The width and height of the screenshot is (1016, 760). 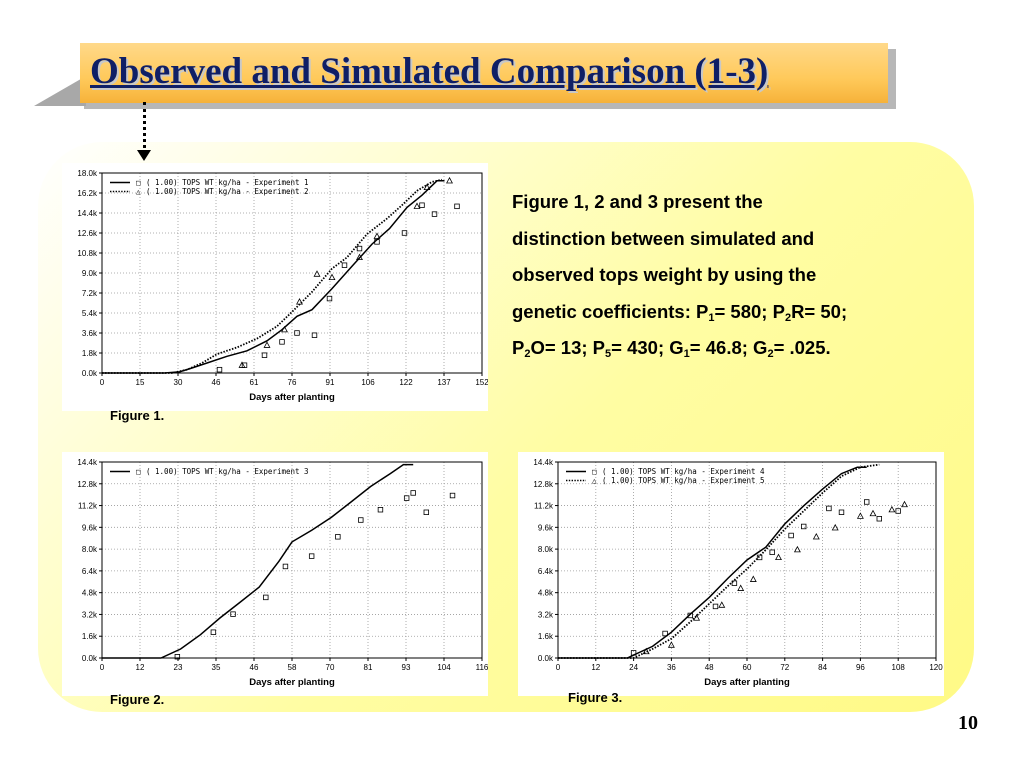 What do you see at coordinates (368, 667) in the screenshot?
I see `x-tick-label: 81` at bounding box center [368, 667].